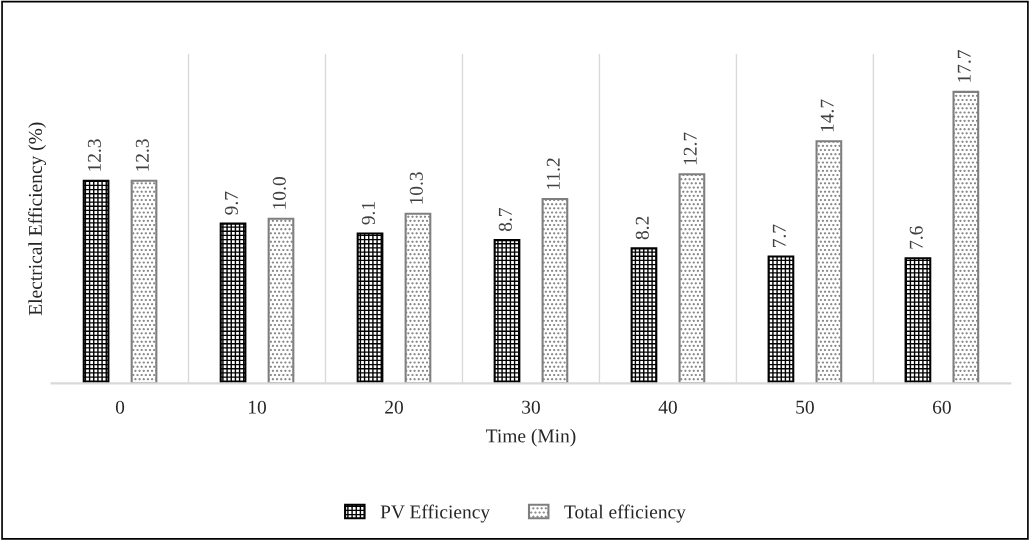  What do you see at coordinates (257, 407) in the screenshot?
I see `x-tick-label: 10` at bounding box center [257, 407].